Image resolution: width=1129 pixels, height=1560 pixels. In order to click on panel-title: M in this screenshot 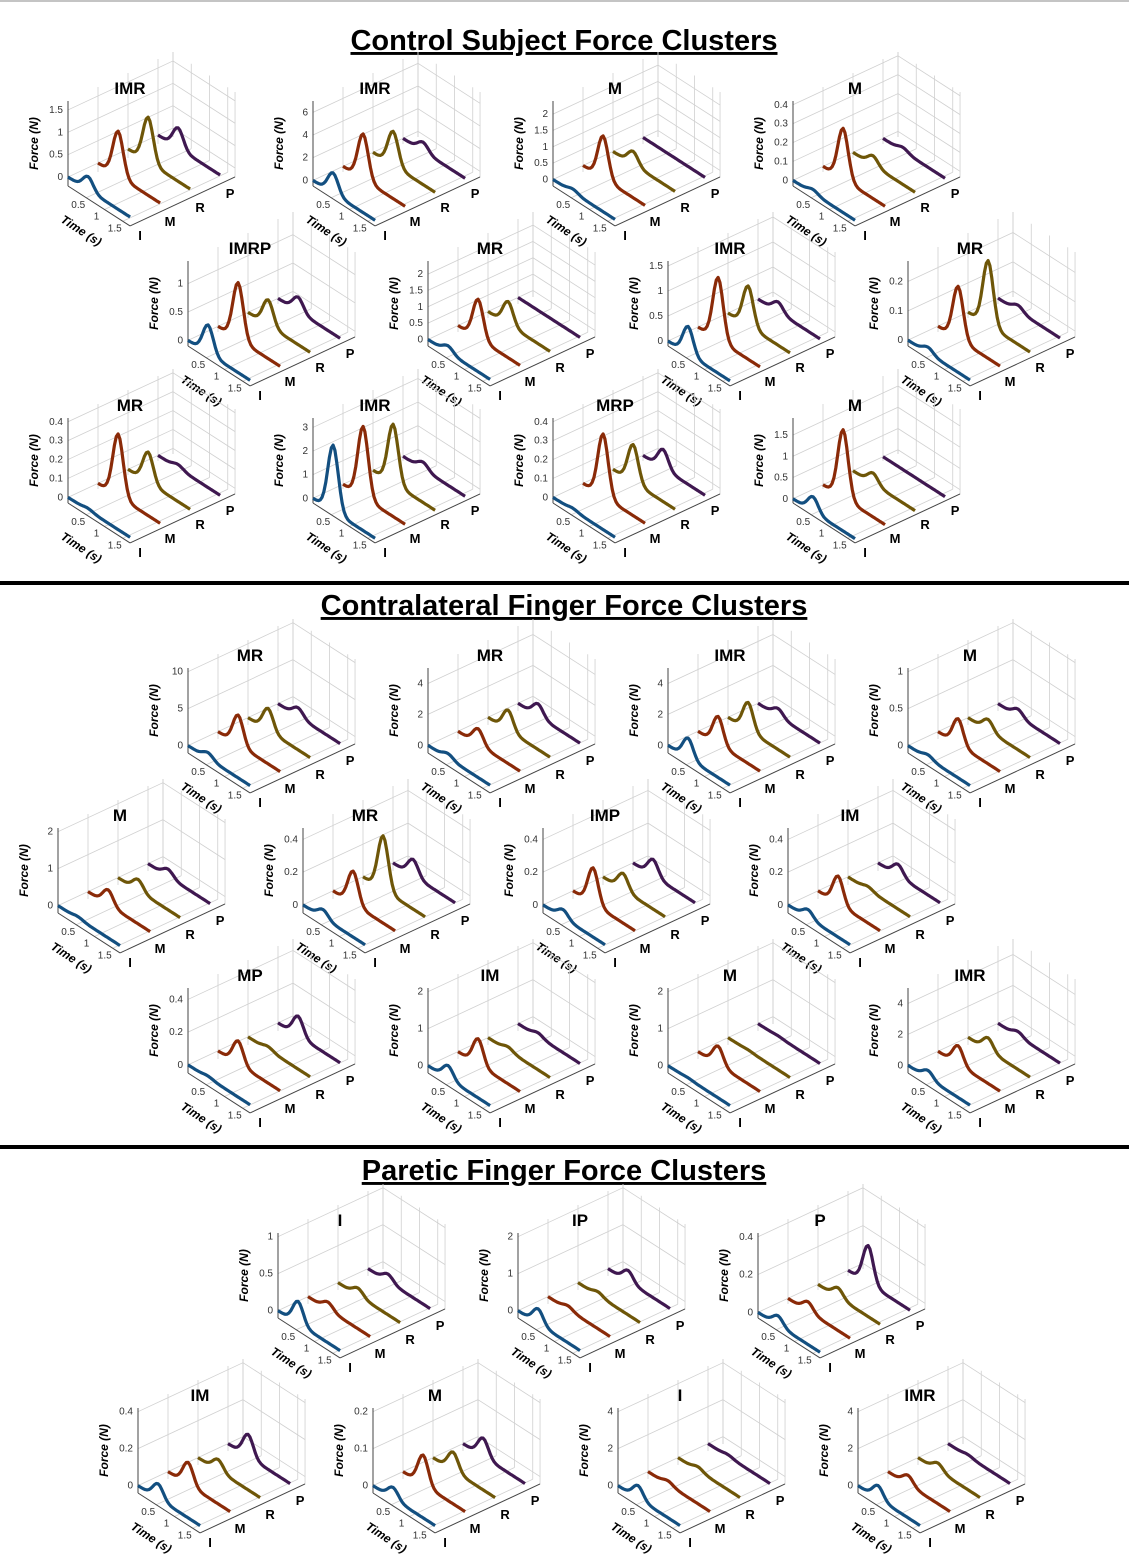, I will do `click(615, 88)`.